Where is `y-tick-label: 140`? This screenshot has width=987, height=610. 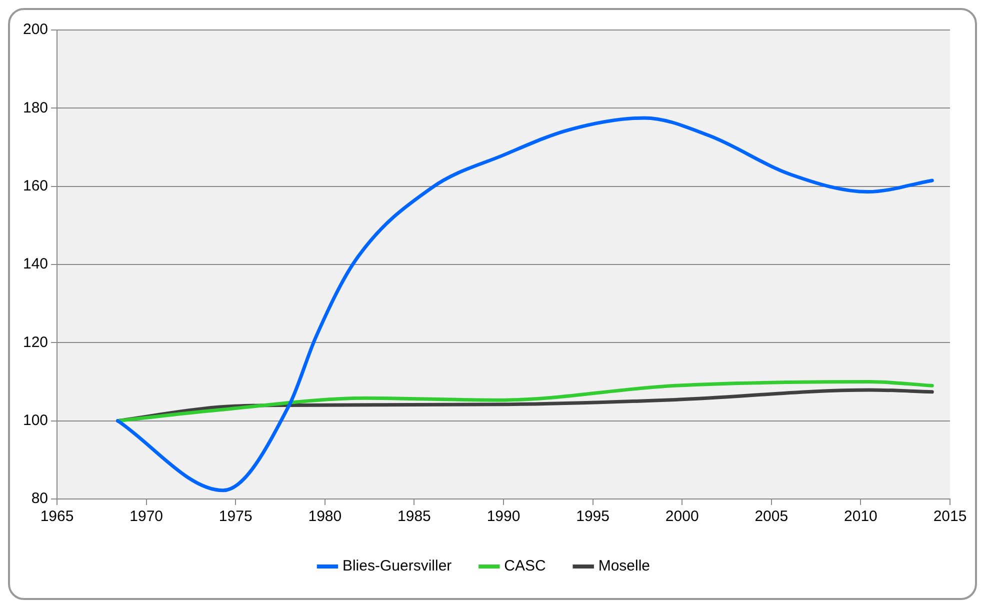
y-tick-label: 140 is located at coordinates (35, 264).